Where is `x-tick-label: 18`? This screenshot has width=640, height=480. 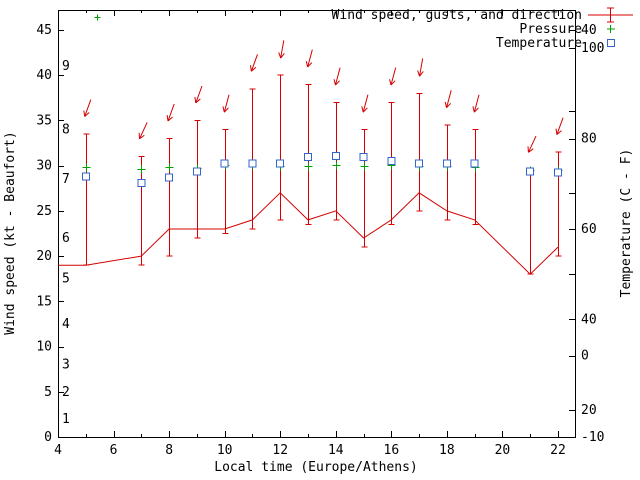
x-tick-label: 18 is located at coordinates (447, 450).